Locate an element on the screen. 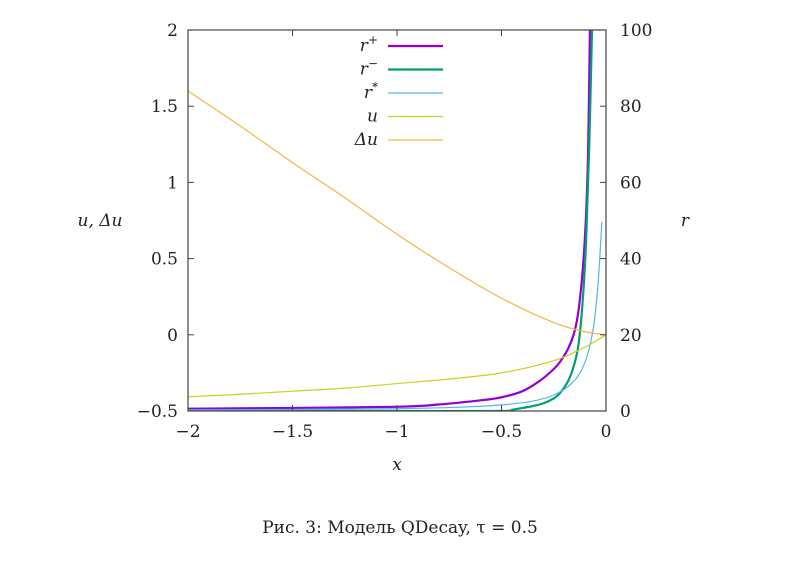 The height and width of the screenshot is (566, 800). y-left-tick-label: 1 is located at coordinates (172, 183).